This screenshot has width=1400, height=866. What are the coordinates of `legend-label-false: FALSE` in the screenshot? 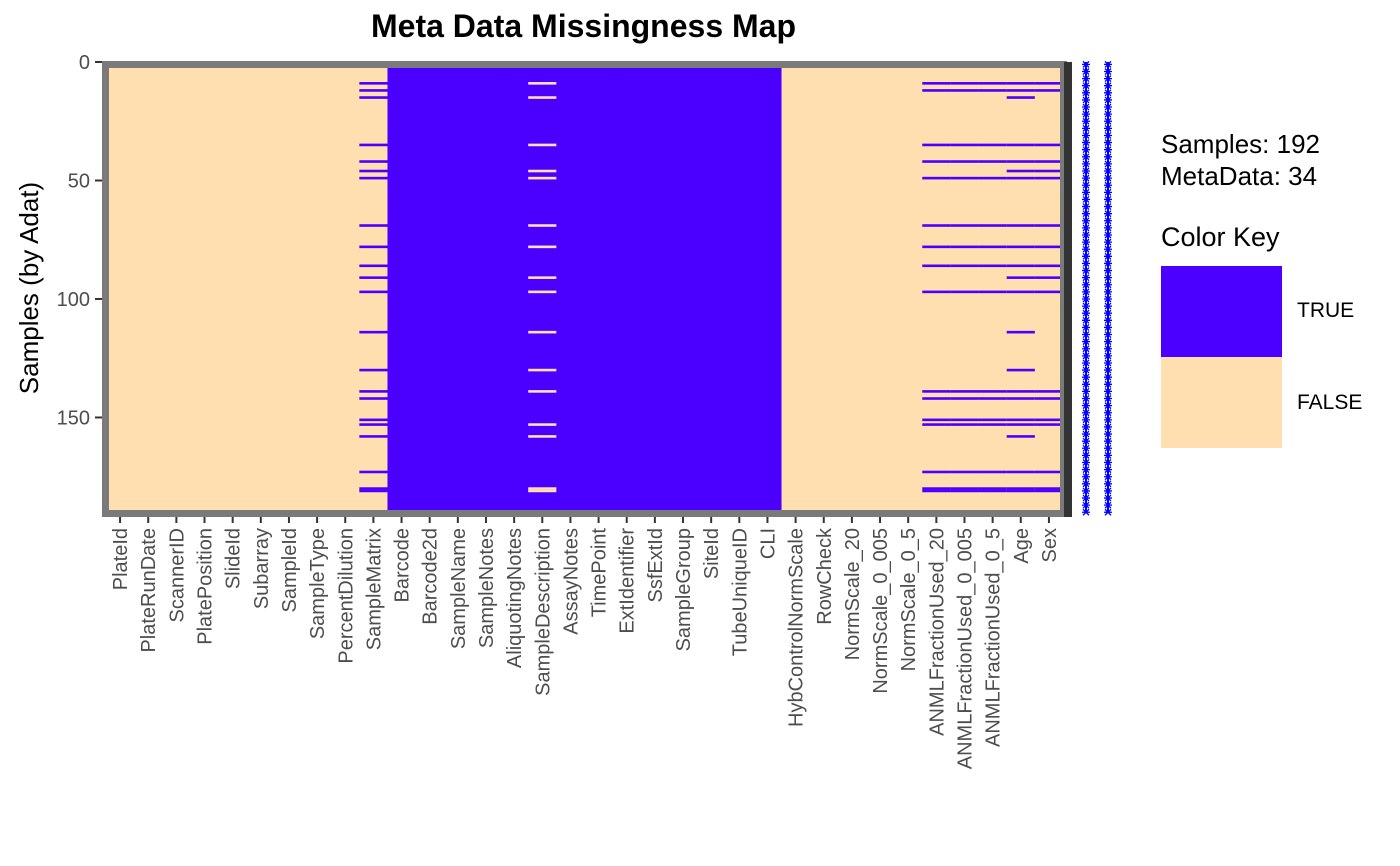 It's located at (1330, 402).